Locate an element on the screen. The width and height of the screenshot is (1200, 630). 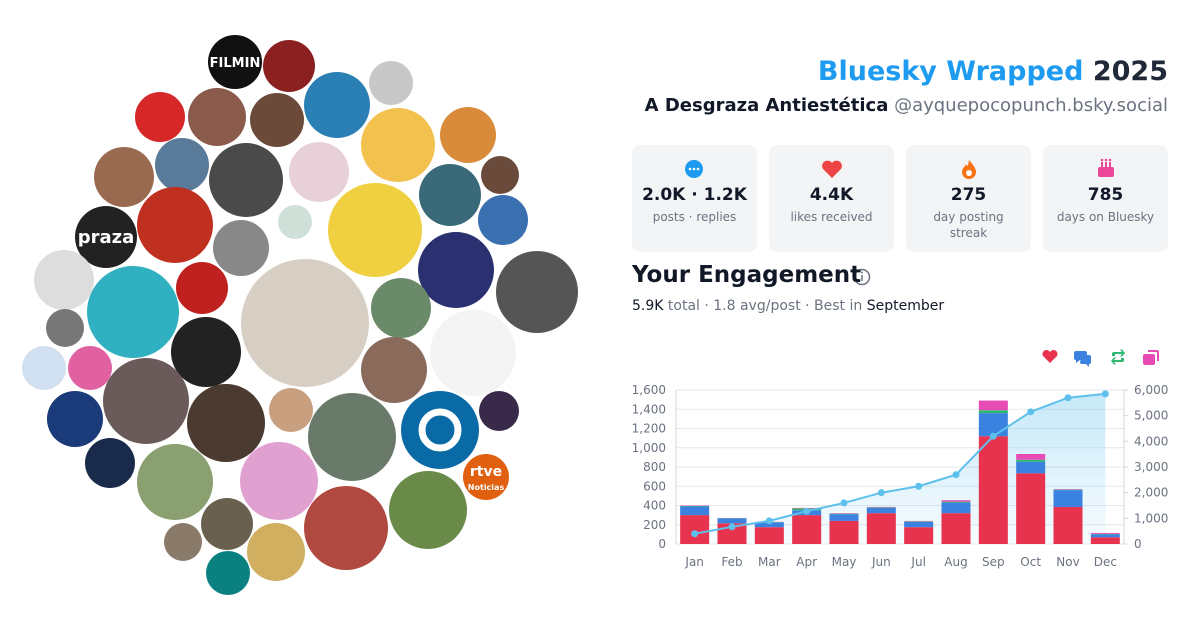
title: Bluesky Wrapped 2025 is located at coordinates (993, 71).